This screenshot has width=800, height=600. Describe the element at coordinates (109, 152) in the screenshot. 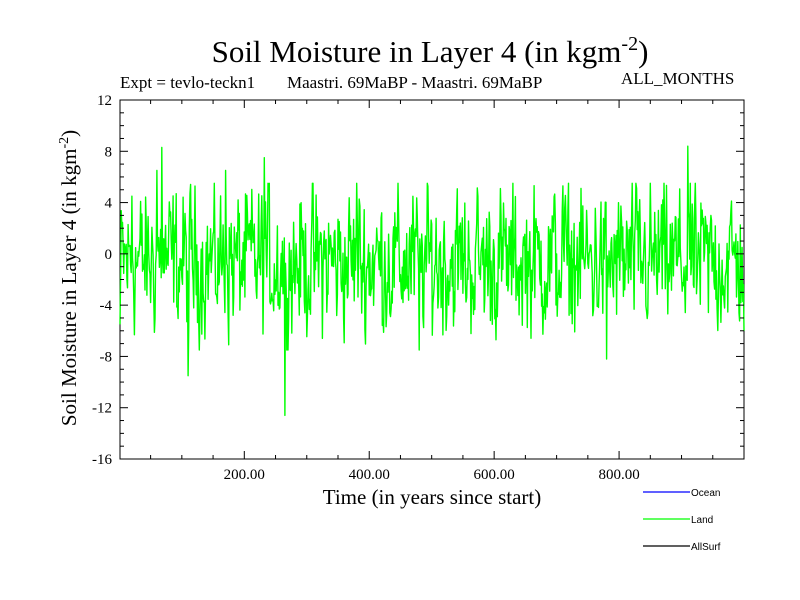

I see `y-tick-label: 8` at that location.